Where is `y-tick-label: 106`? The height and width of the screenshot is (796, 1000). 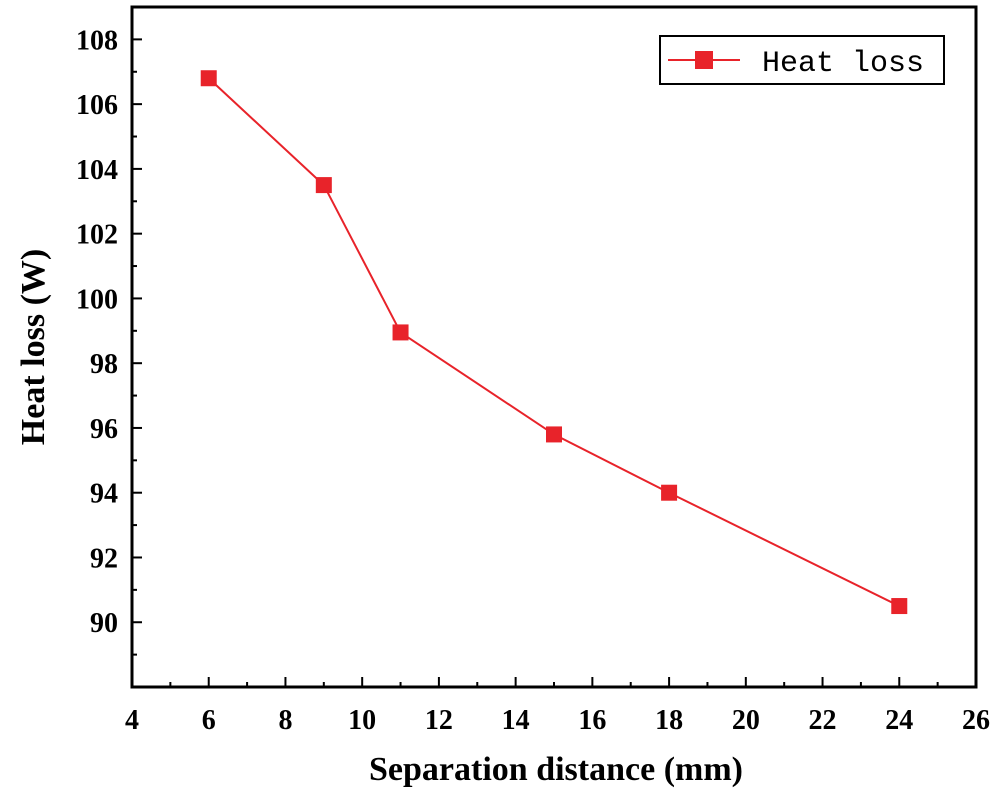
y-tick-label: 106 is located at coordinates (97, 105).